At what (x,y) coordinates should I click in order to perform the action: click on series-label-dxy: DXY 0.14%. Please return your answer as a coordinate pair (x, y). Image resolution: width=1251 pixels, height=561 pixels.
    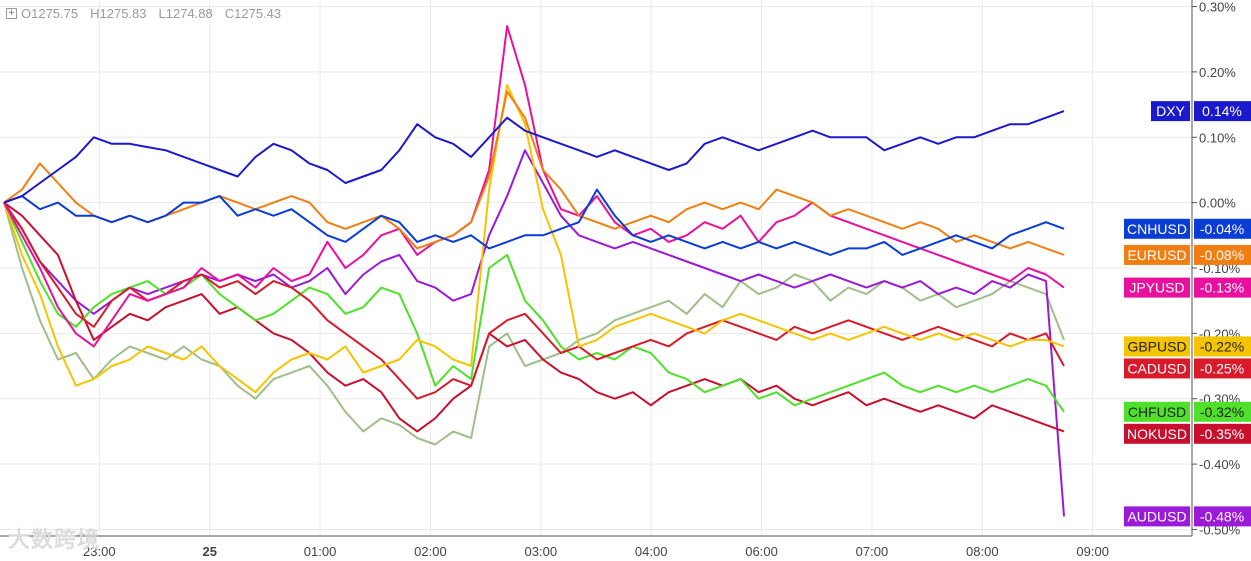
    Looking at the image, I should click on (1201, 111).